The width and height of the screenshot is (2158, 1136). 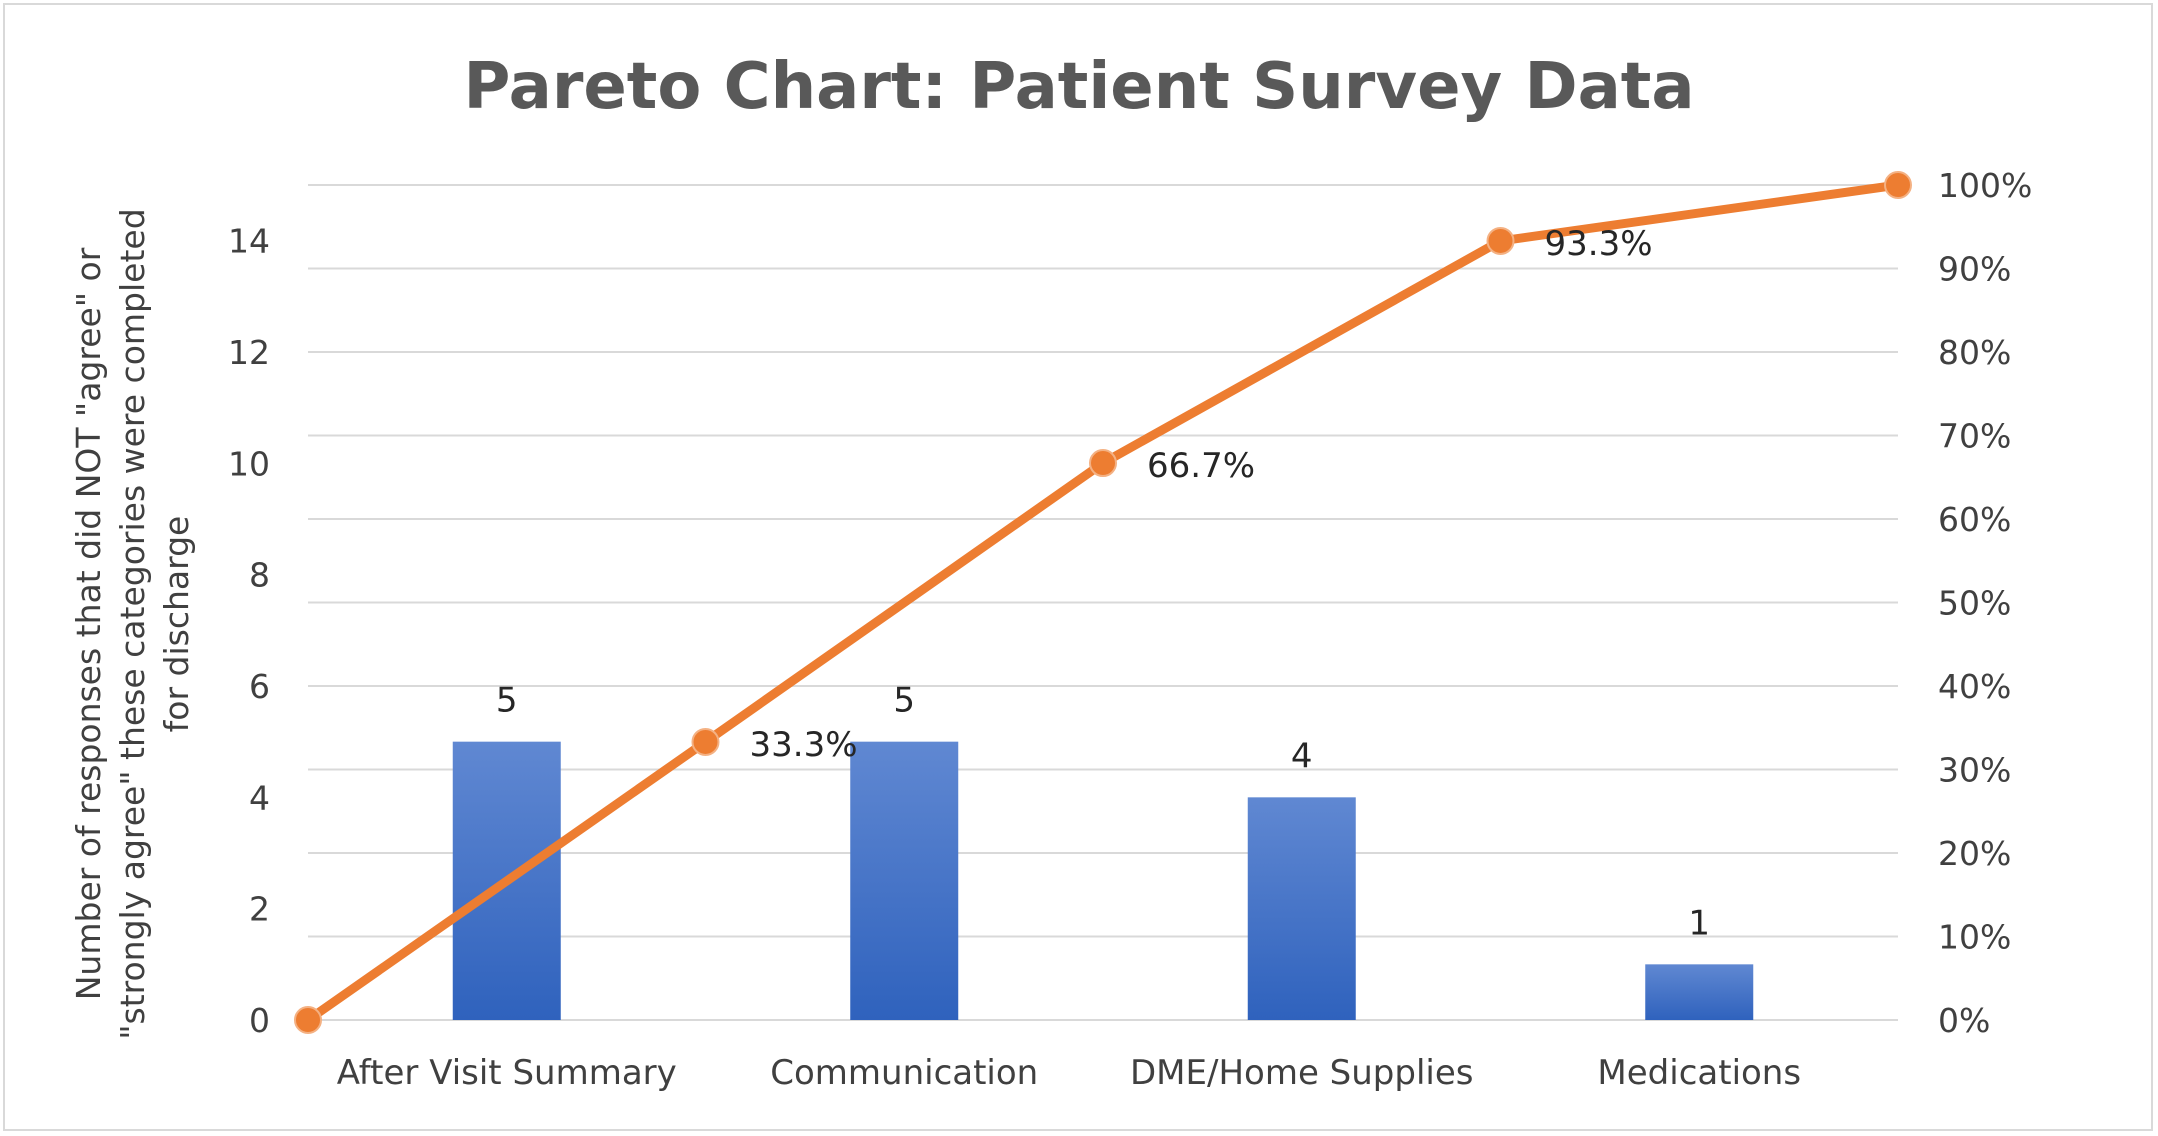 I want to click on y-tick-label: 6, so click(x=259, y=686).